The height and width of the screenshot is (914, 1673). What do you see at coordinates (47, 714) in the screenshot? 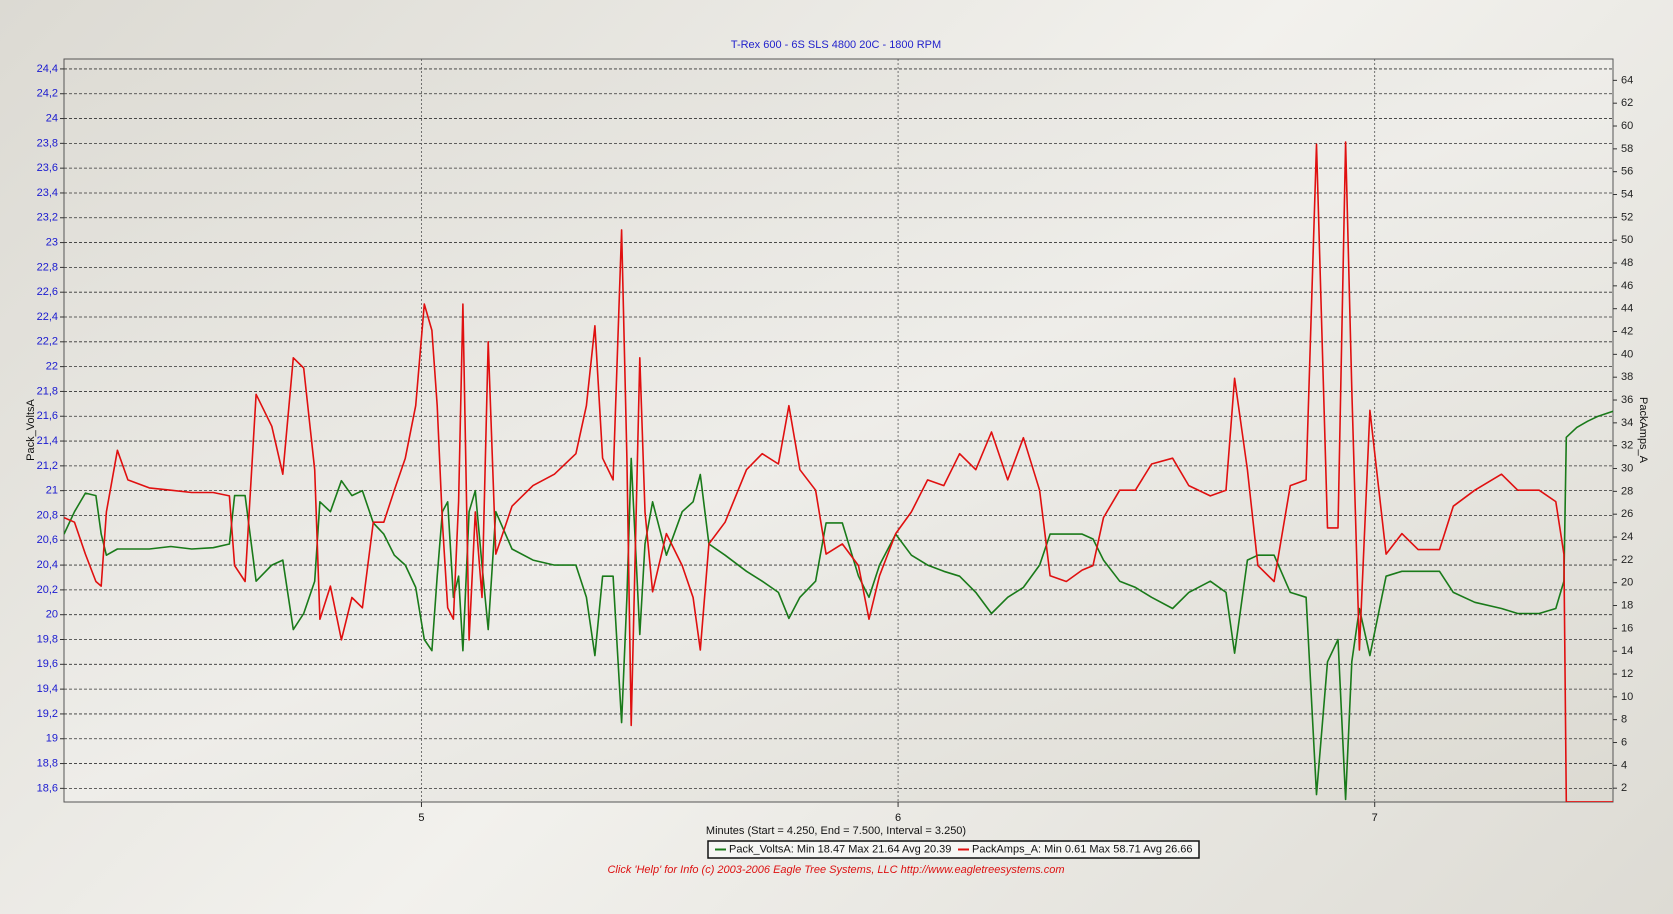
I see `y-tick-label: 19,2` at bounding box center [47, 714].